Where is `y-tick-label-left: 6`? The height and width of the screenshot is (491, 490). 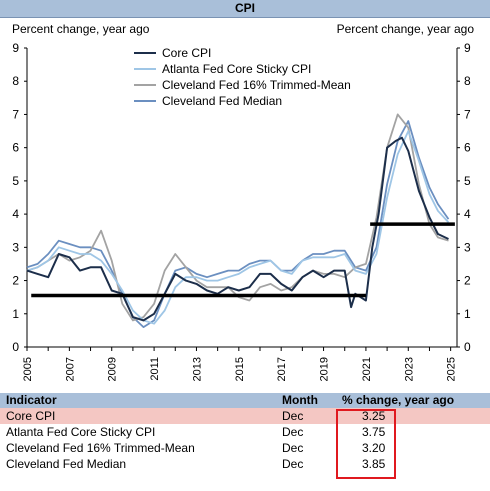 y-tick-label-left: 6 is located at coordinates (15, 148).